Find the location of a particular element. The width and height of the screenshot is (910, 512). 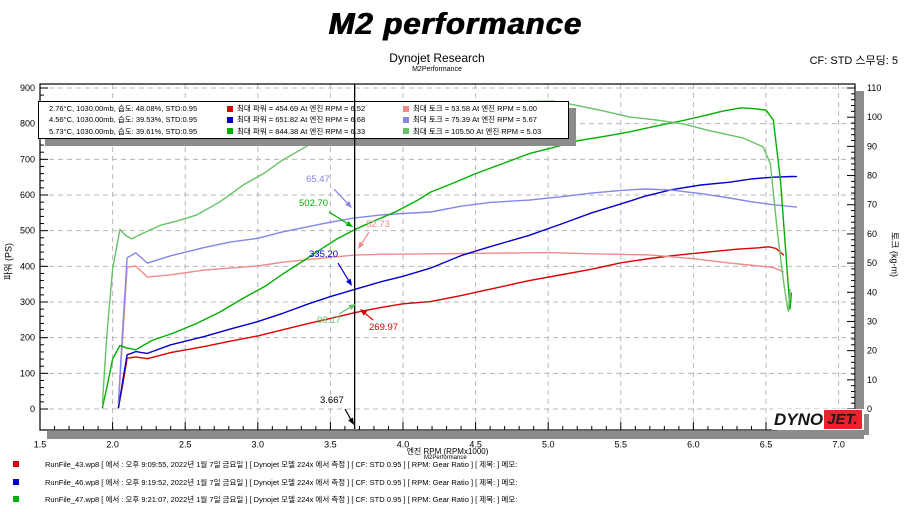

legend-env-conditions: 4.56°C, 1030.00mb, 습도: 39.53%, STD:0.95 is located at coordinates (123, 120).